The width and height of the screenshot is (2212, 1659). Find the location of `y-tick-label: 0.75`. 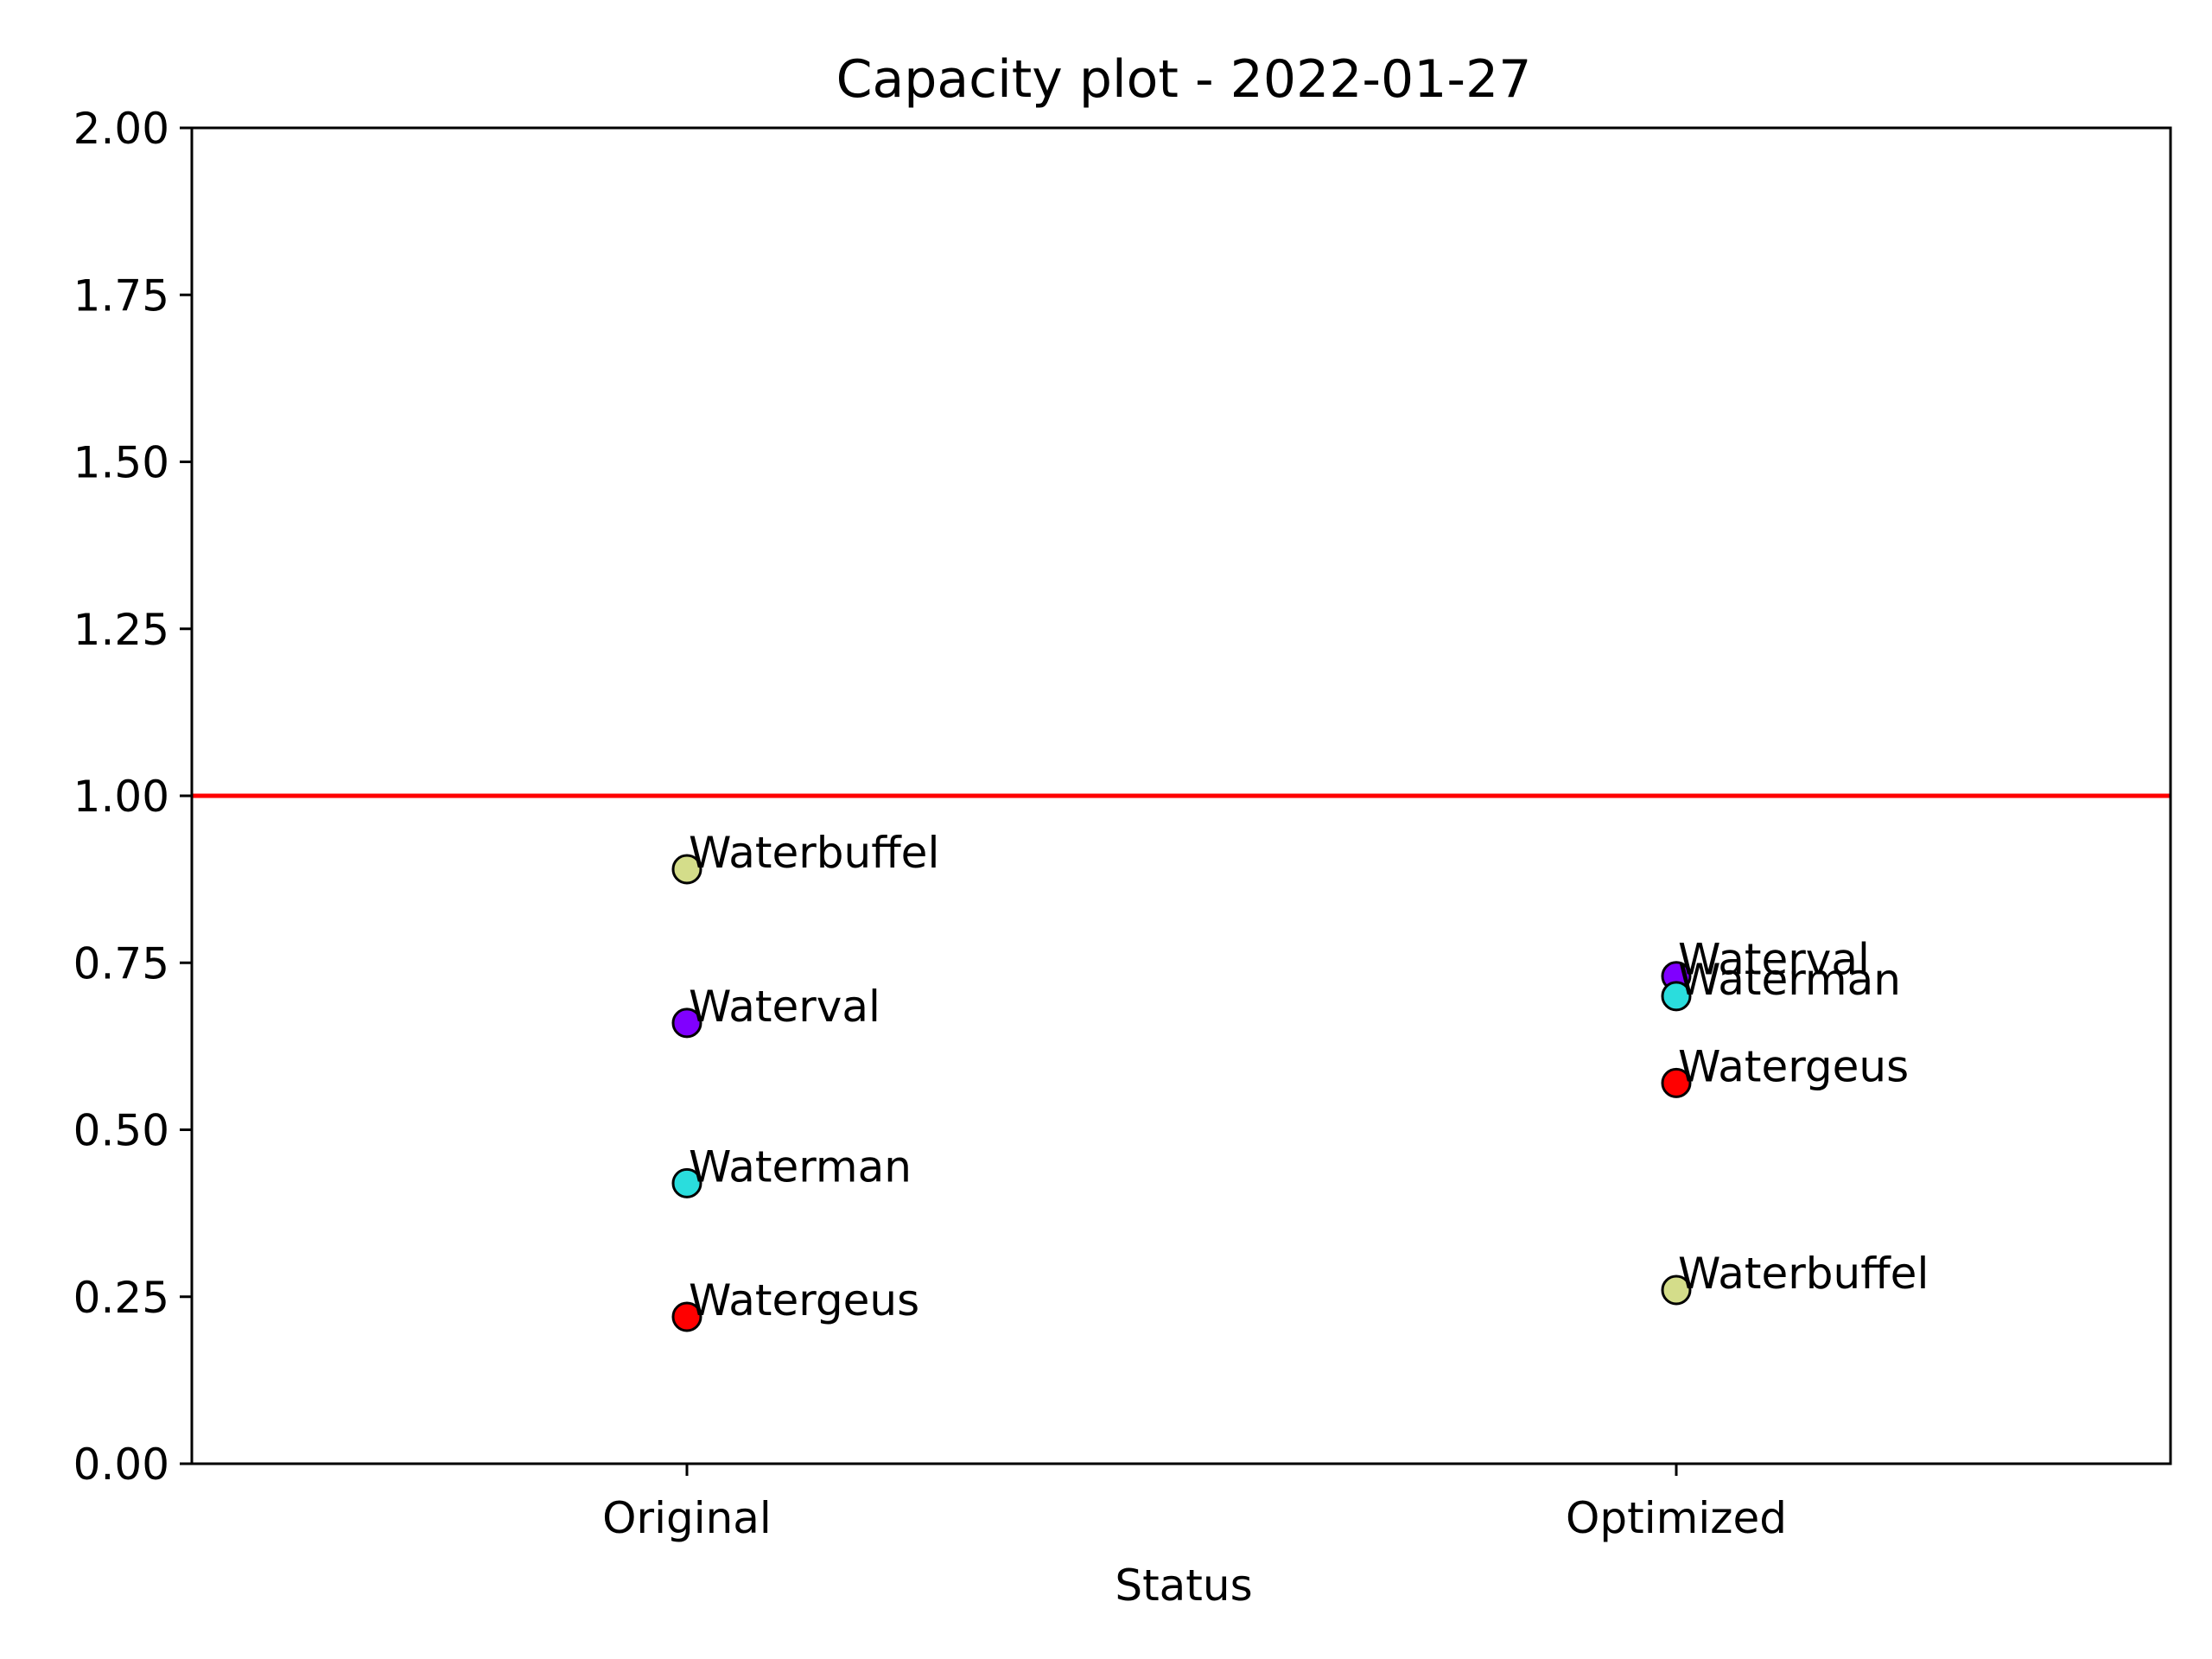

y-tick-label: 0.75 is located at coordinates (121, 963).